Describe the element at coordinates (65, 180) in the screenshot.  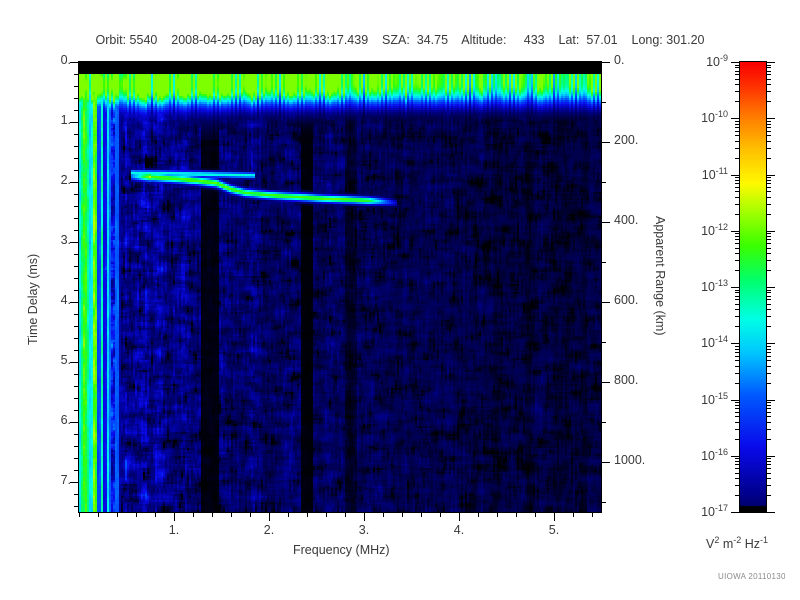
I see `y-axis-tick-label: 2.` at that location.